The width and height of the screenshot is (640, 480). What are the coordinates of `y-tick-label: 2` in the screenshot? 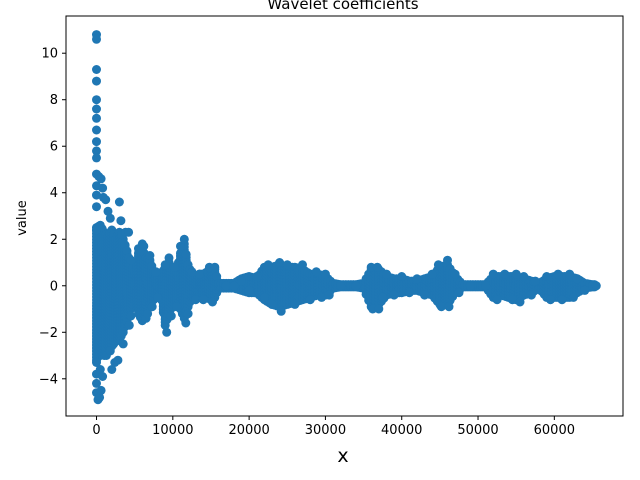 It's located at (54, 240).